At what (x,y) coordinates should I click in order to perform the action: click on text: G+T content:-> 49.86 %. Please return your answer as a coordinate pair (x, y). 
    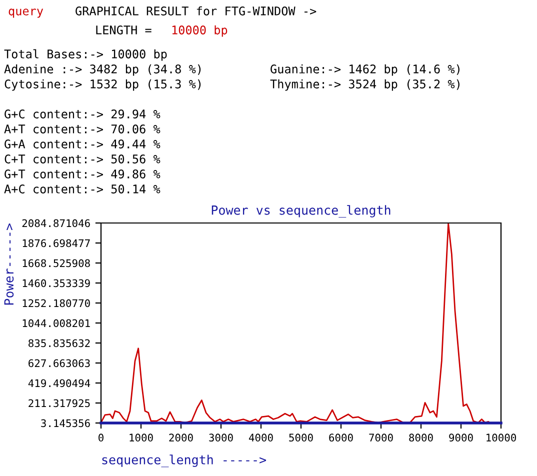
    Looking at the image, I should click on (82, 174).